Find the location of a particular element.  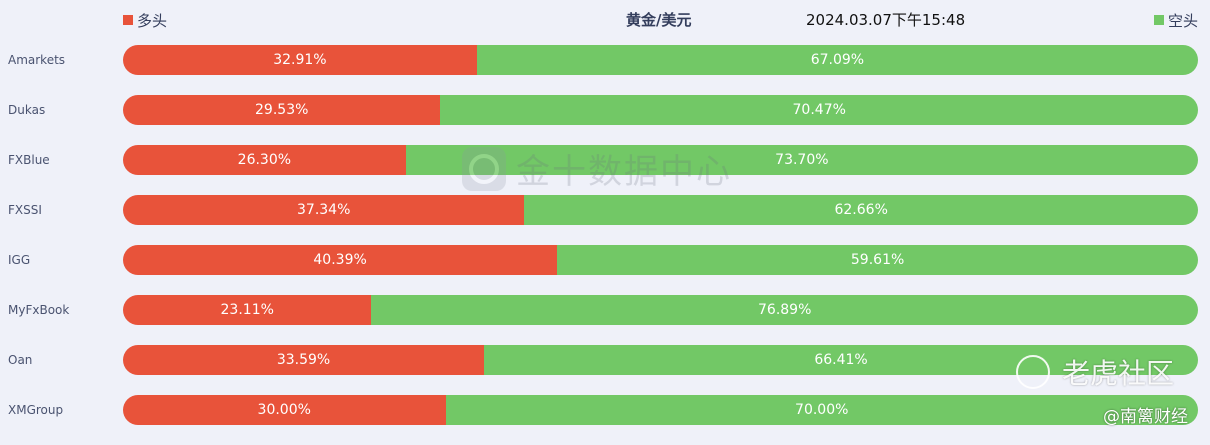

bar-segment-long: 29.53% is located at coordinates (282, 110).